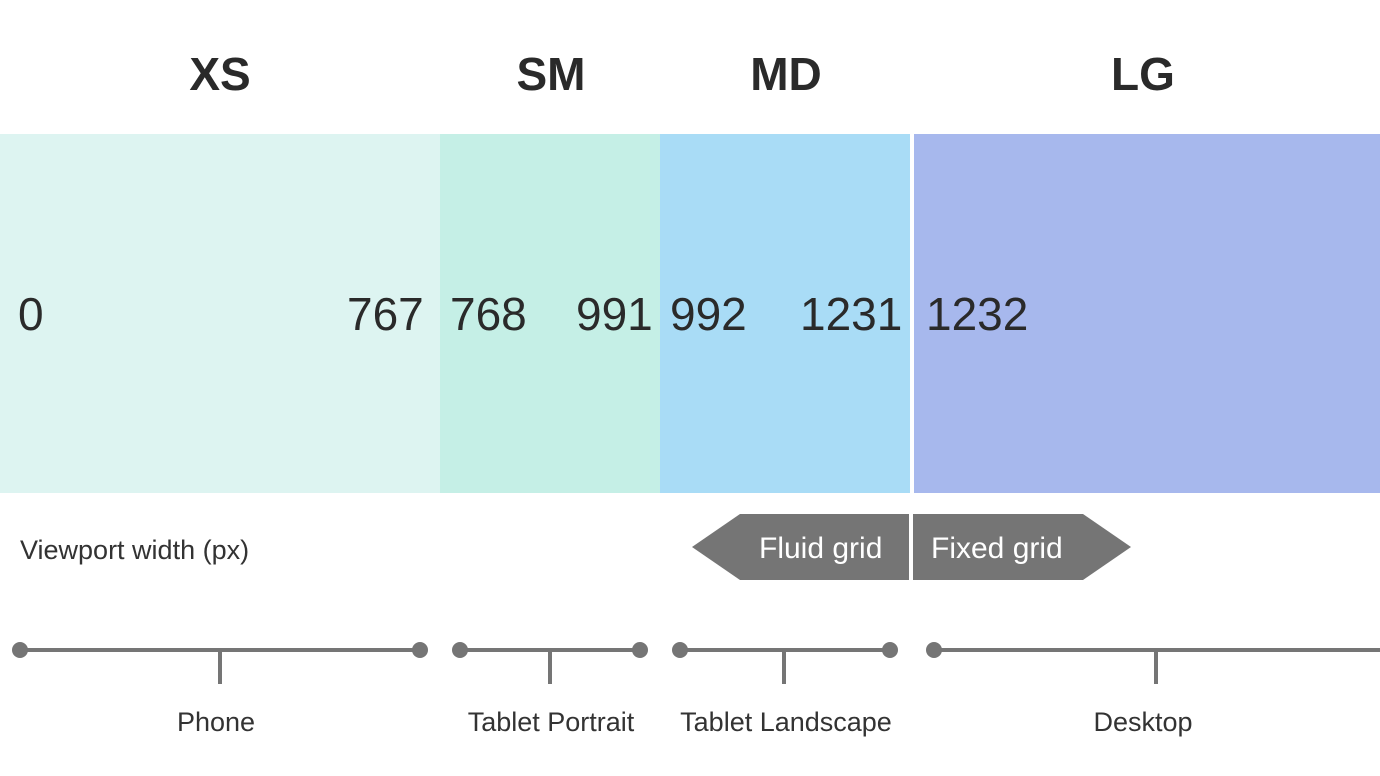  Describe the element at coordinates (851, 314) in the screenshot. I see `md-max-value: 1231` at that location.